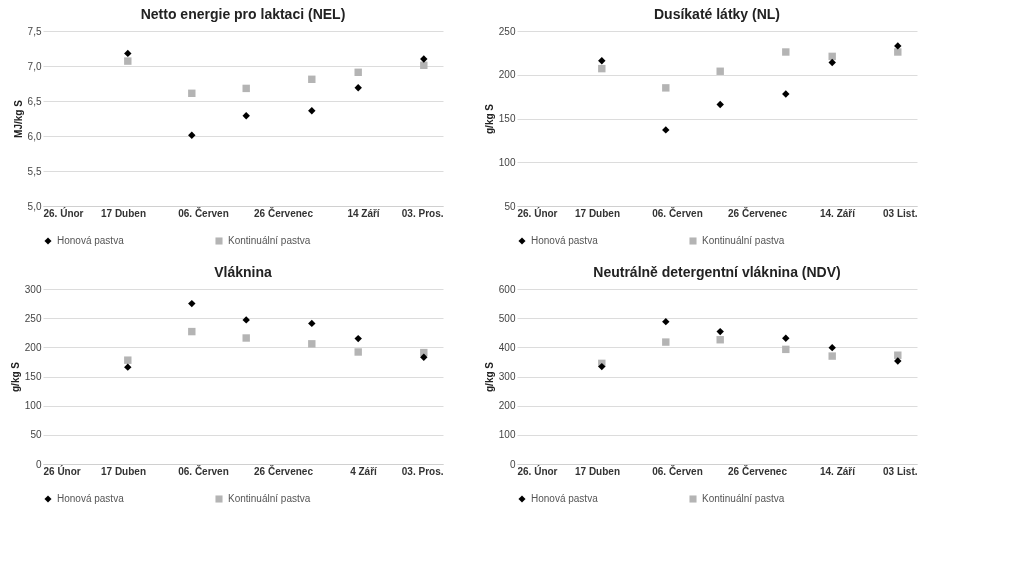  What do you see at coordinates (717, 272) in the screenshot?
I see `chart-title: Neutrálně detergentní vláknina (NDV)` at bounding box center [717, 272].